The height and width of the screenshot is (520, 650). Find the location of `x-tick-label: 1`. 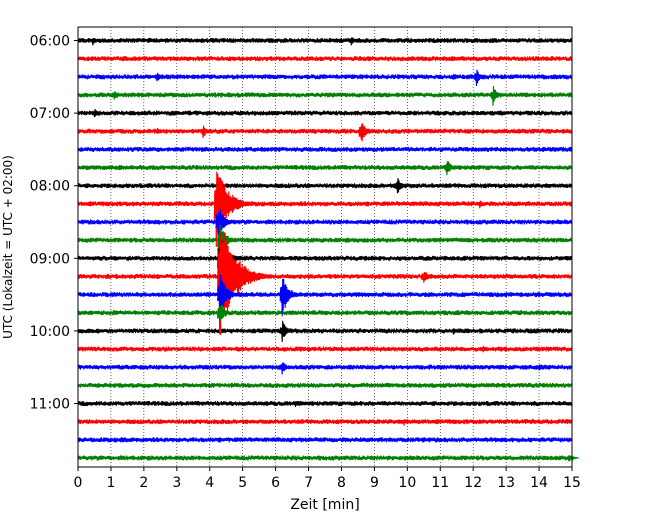

x-tick-label: 1 is located at coordinates (110, 483).